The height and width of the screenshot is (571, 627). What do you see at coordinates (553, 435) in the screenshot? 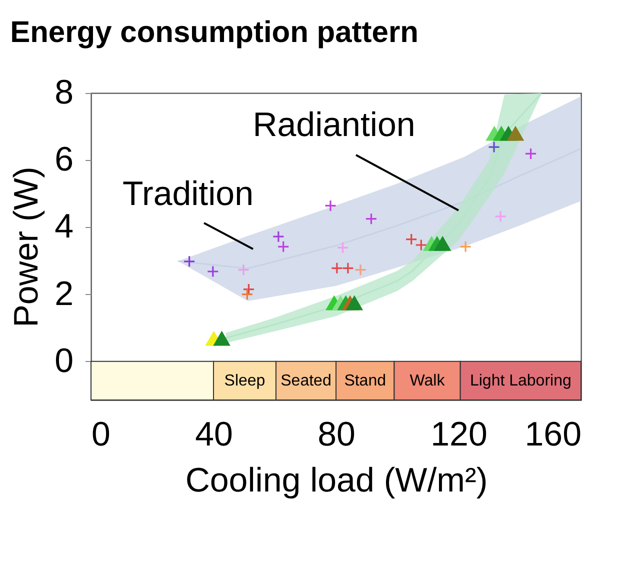
I see `x-tick-label: 160` at bounding box center [553, 435].